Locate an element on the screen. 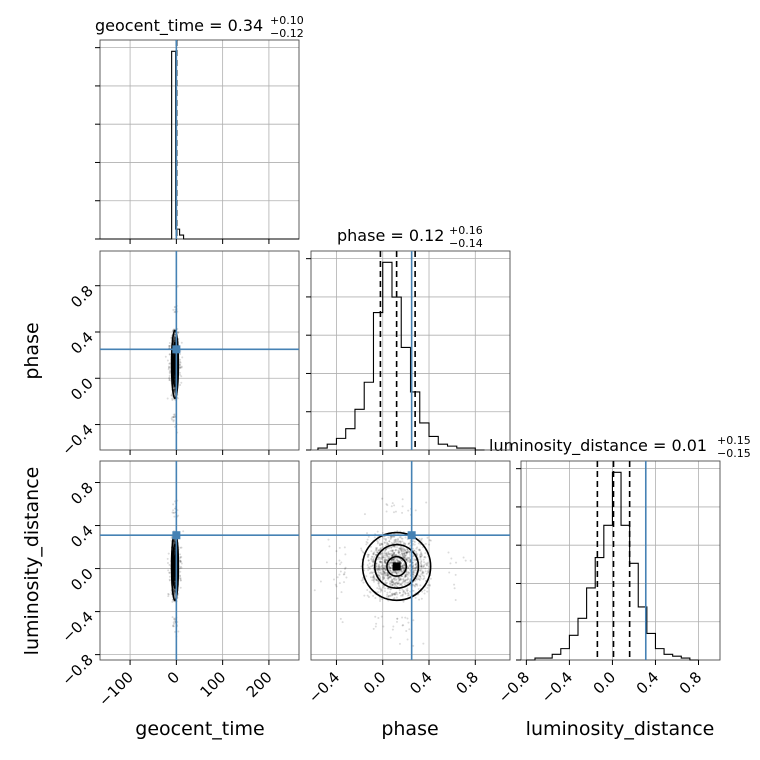 The image size is (760, 760). title-luminosity-distance-minus: −0.15 is located at coordinates (734, 453).